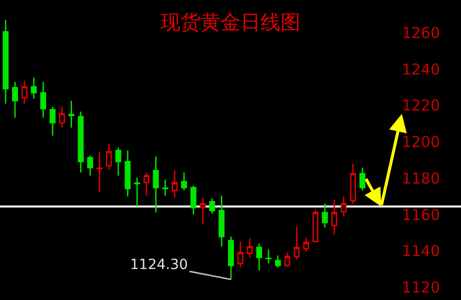 This screenshot has width=461, height=300. Describe the element at coordinates (421, 215) in the screenshot. I see `y-tick-label: 1160` at that location.